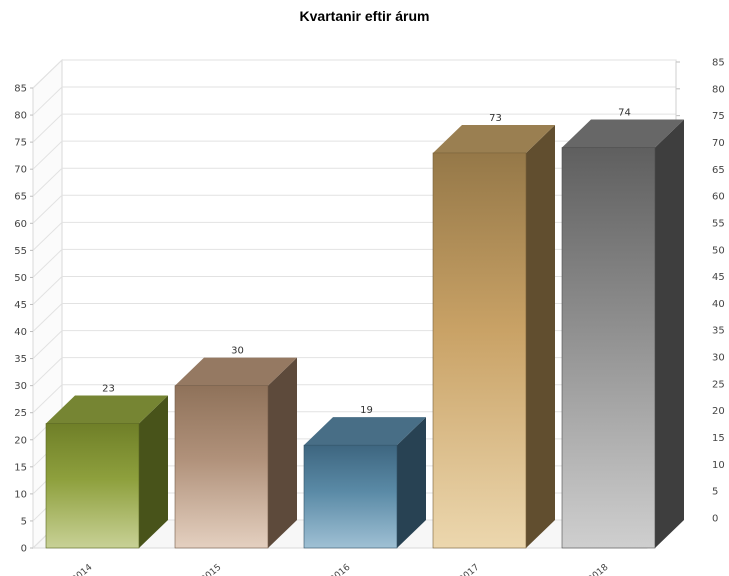 This screenshot has width=729, height=576. I want to click on x-tick-label-2015: 2015, so click(211, 569).